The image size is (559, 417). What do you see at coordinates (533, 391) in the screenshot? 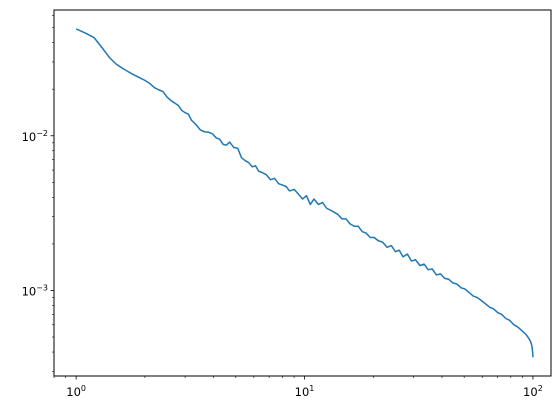
I see `x-tick-label: 102` at bounding box center [533, 391].